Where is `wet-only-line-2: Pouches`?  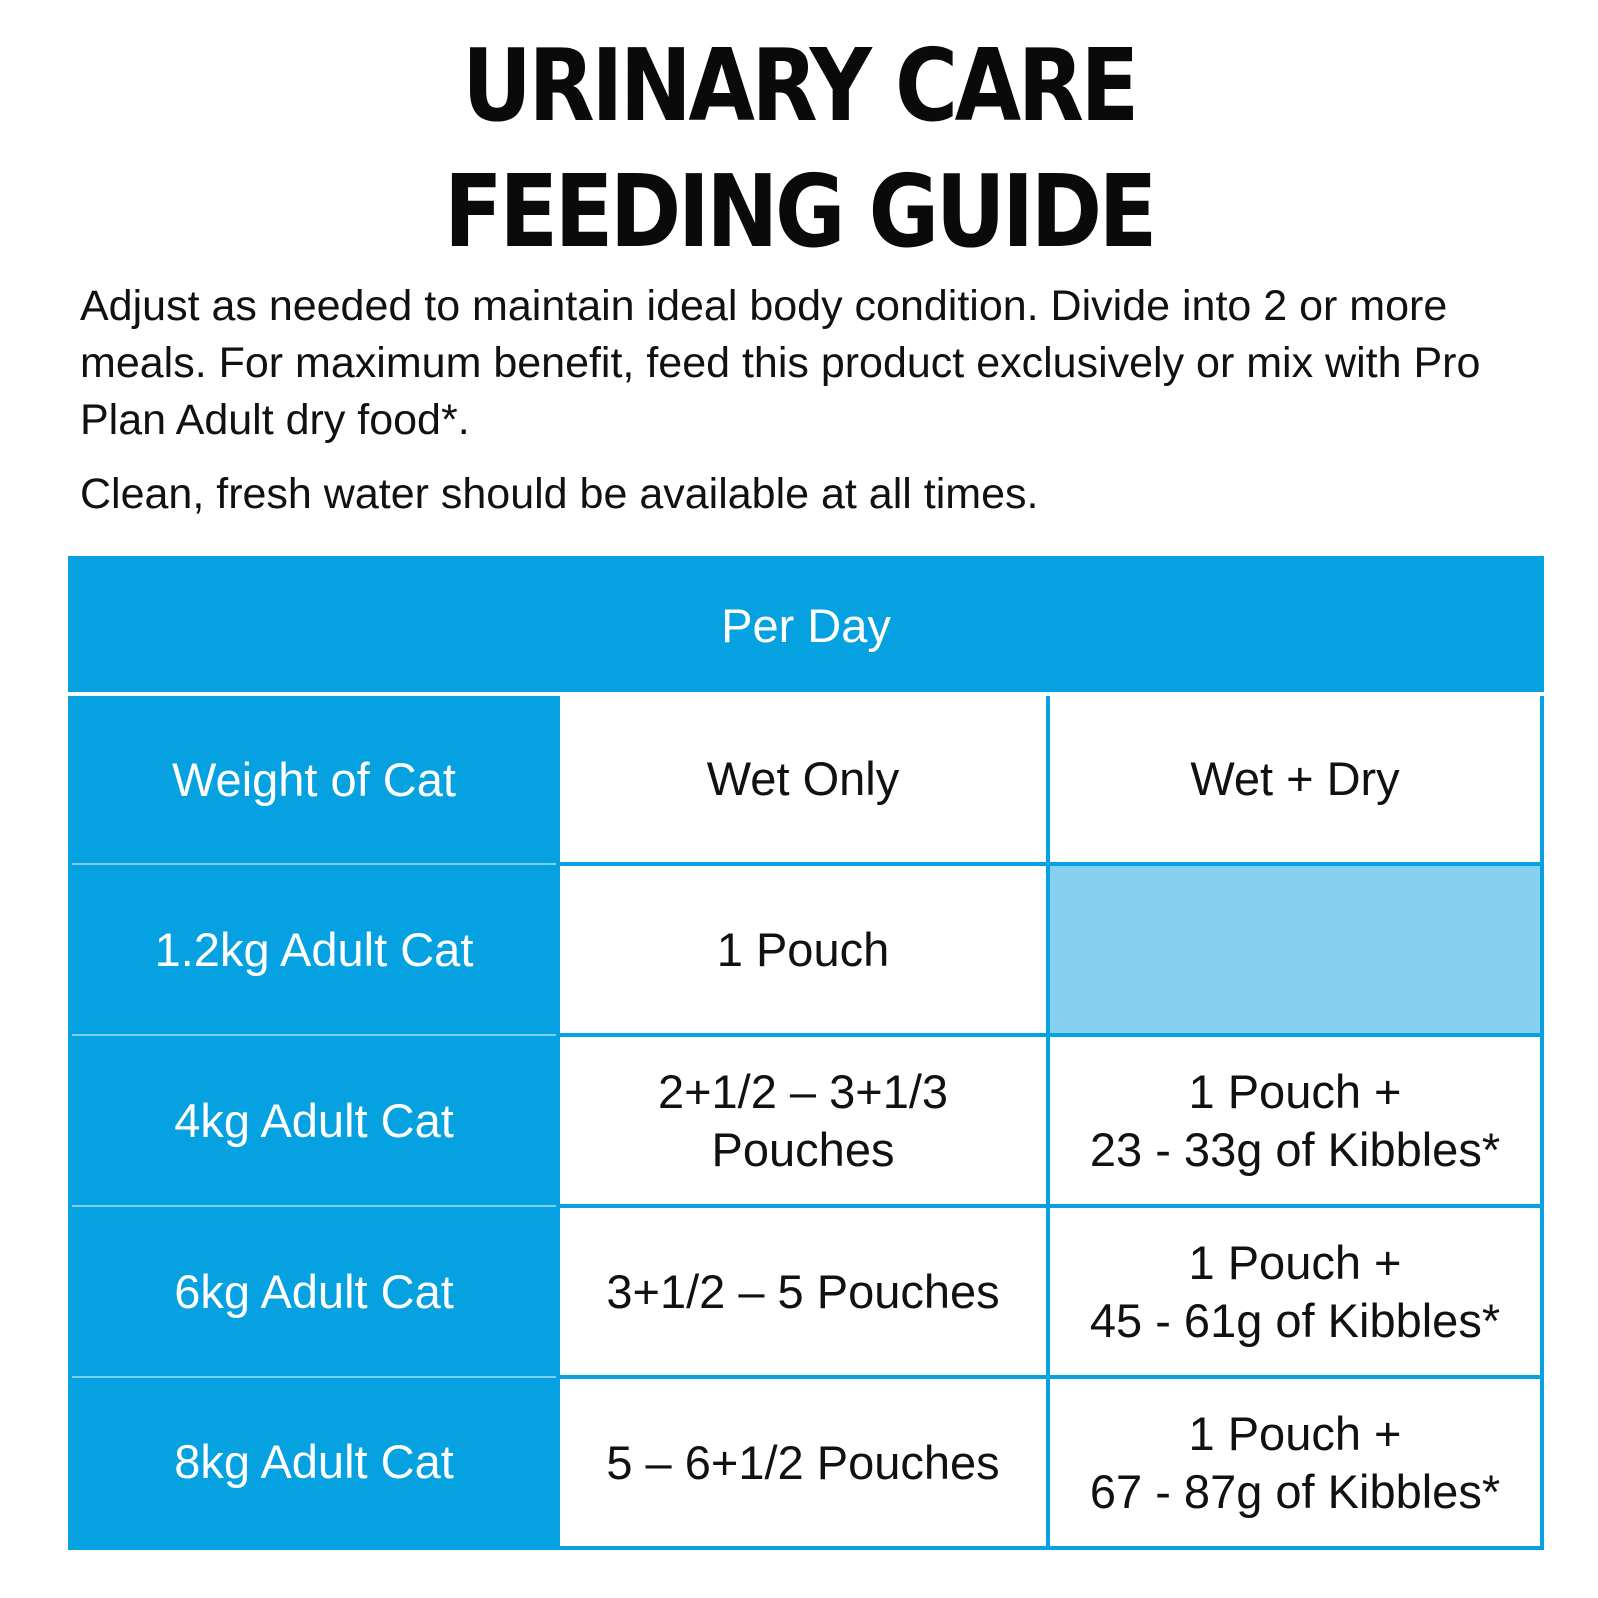
wet-only-line-2: Pouches is located at coordinates (803, 1149).